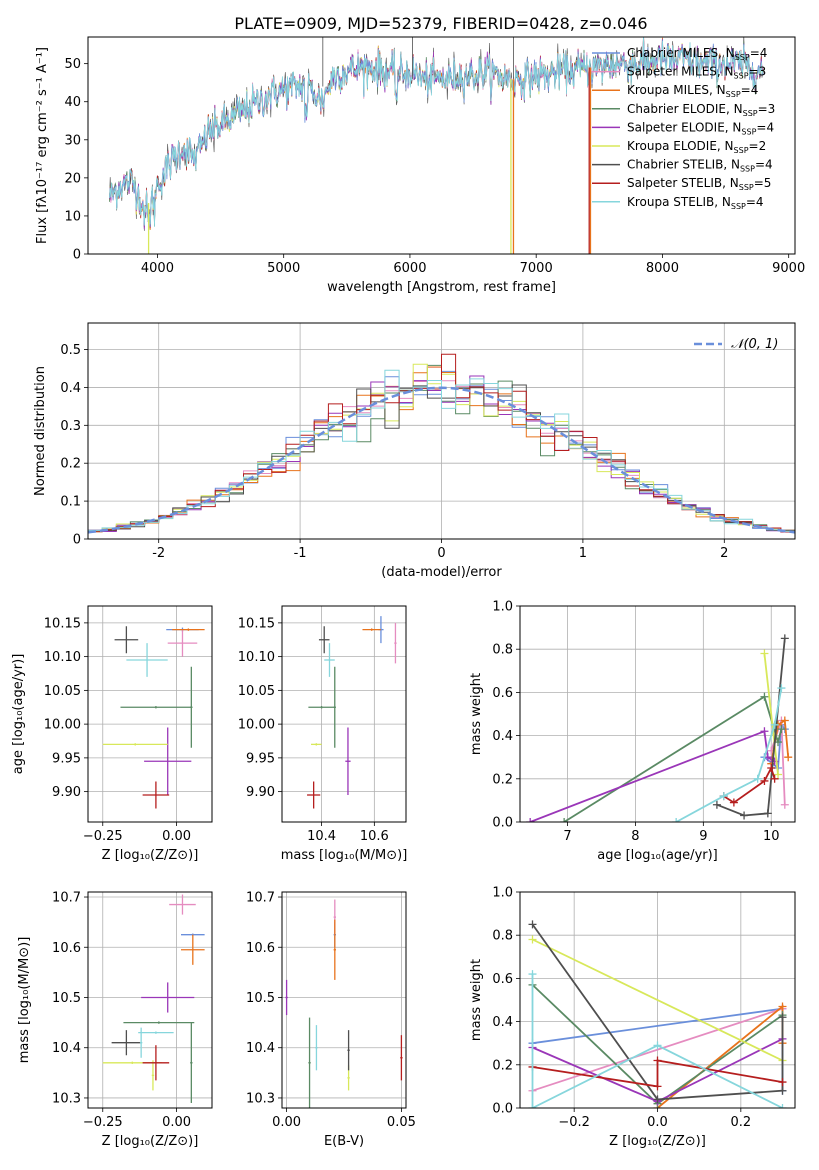  What do you see at coordinates (697, 54) in the screenshot?
I see `legend-label: Chabrier MILES, NSSP=4` at bounding box center [697, 54].